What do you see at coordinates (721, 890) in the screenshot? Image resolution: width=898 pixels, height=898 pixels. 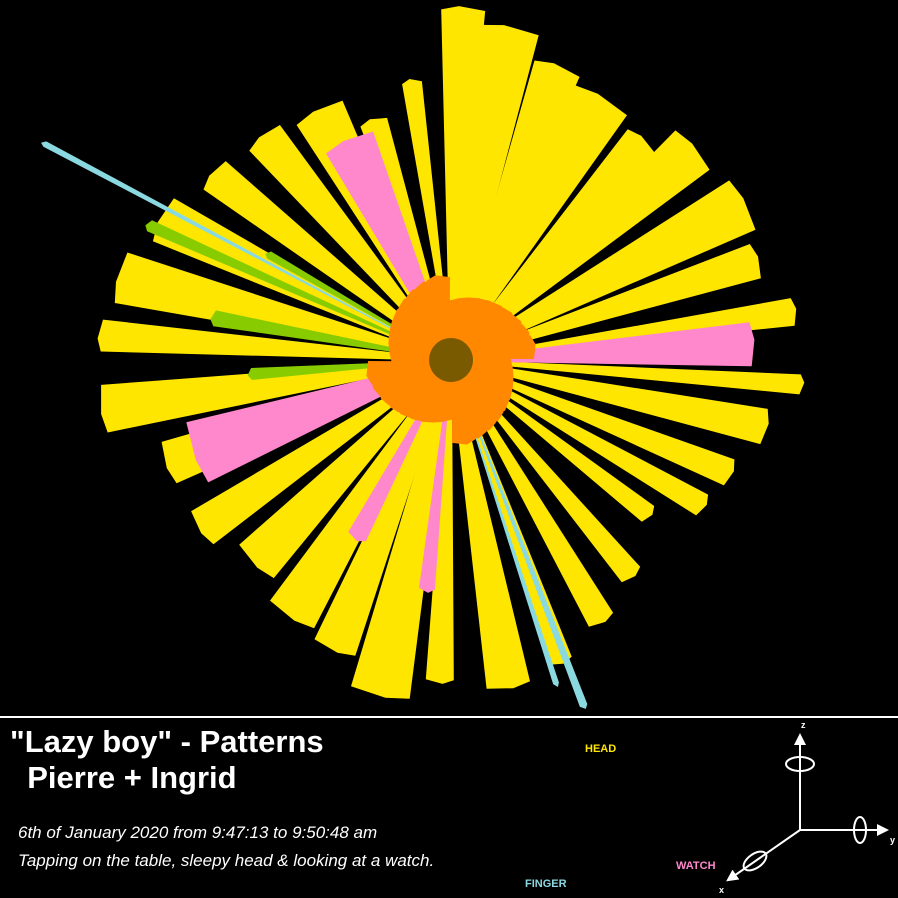 I see `x-axis-label: x` at bounding box center [721, 890].